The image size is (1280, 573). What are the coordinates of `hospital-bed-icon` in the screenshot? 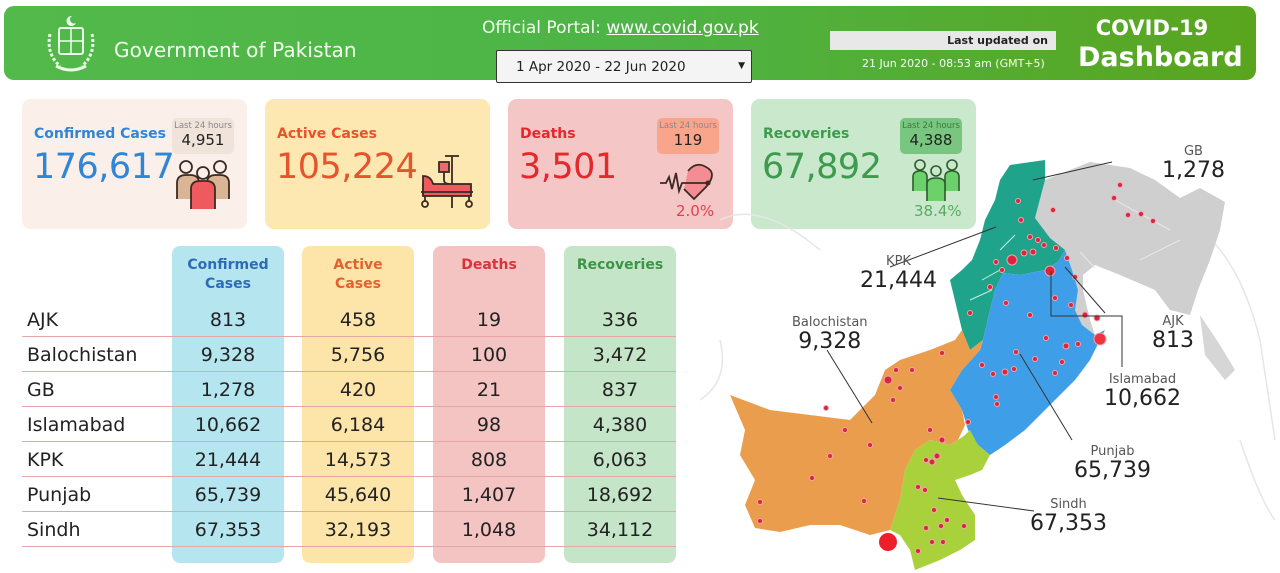 It's located at (447, 181).